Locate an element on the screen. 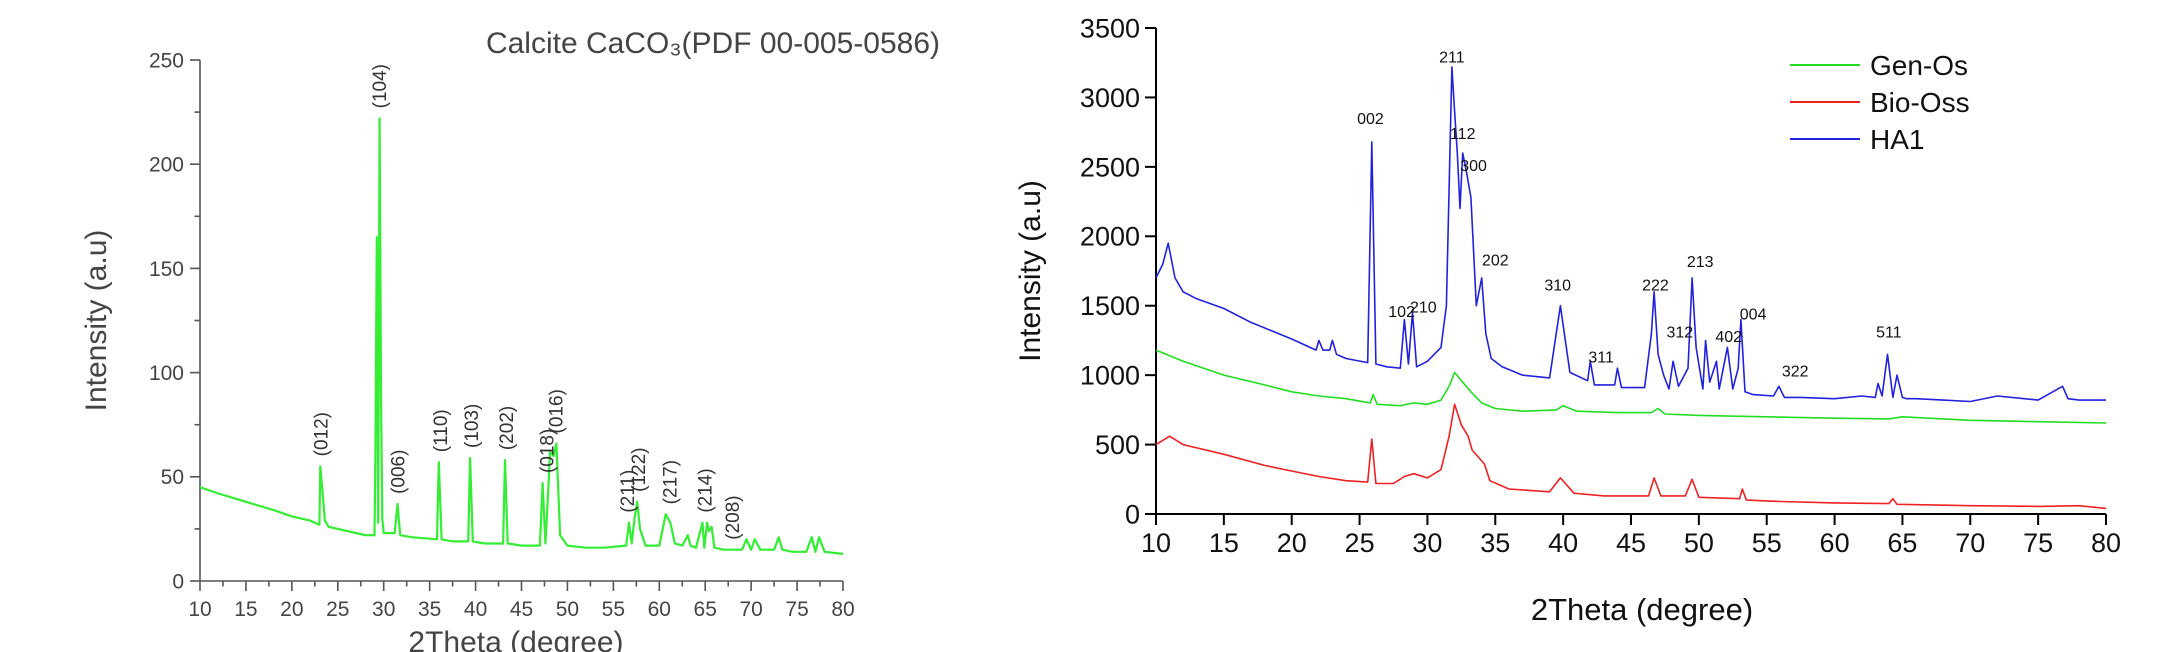  peak-label: (012) is located at coordinates (321, 434).